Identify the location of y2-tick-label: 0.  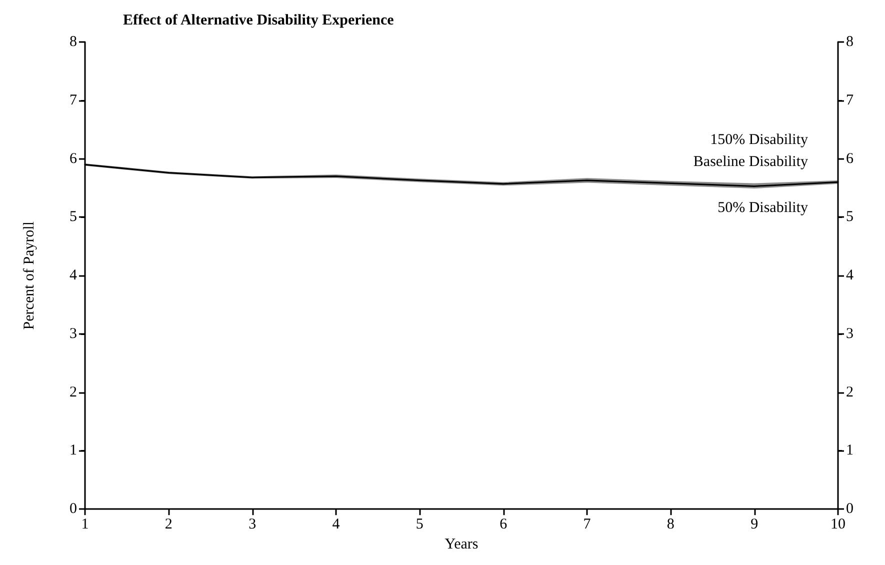
(850, 509).